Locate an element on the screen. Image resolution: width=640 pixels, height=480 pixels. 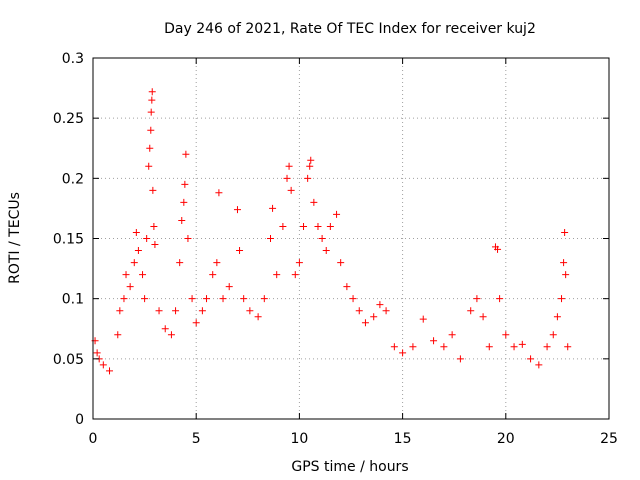
y-tick-label: 0.1 is located at coordinates (73, 300).